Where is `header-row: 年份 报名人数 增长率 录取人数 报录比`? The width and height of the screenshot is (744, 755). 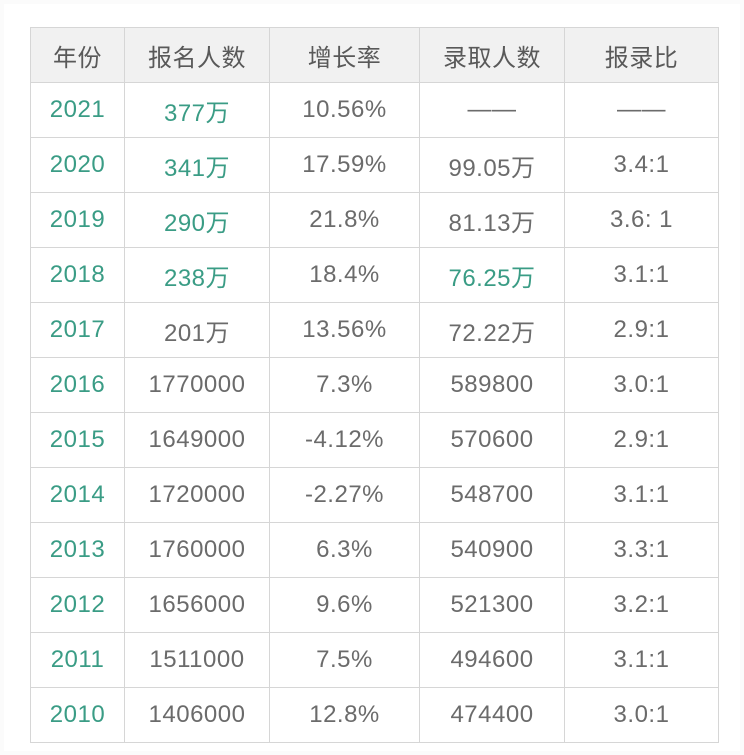 header-row: 年份 报名人数 增长率 录取人数 报录比 is located at coordinates (374, 55).